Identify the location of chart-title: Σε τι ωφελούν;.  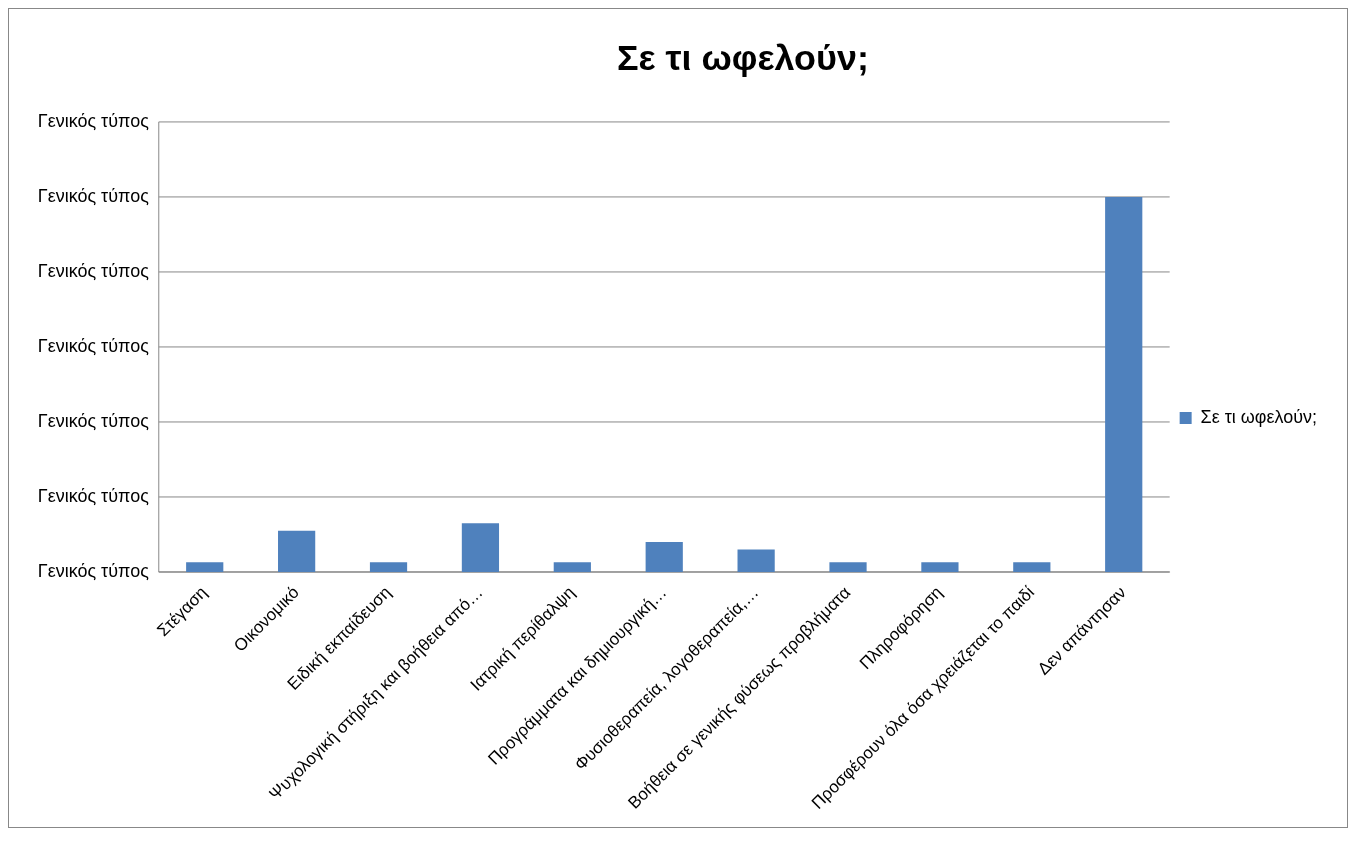
(742, 58).